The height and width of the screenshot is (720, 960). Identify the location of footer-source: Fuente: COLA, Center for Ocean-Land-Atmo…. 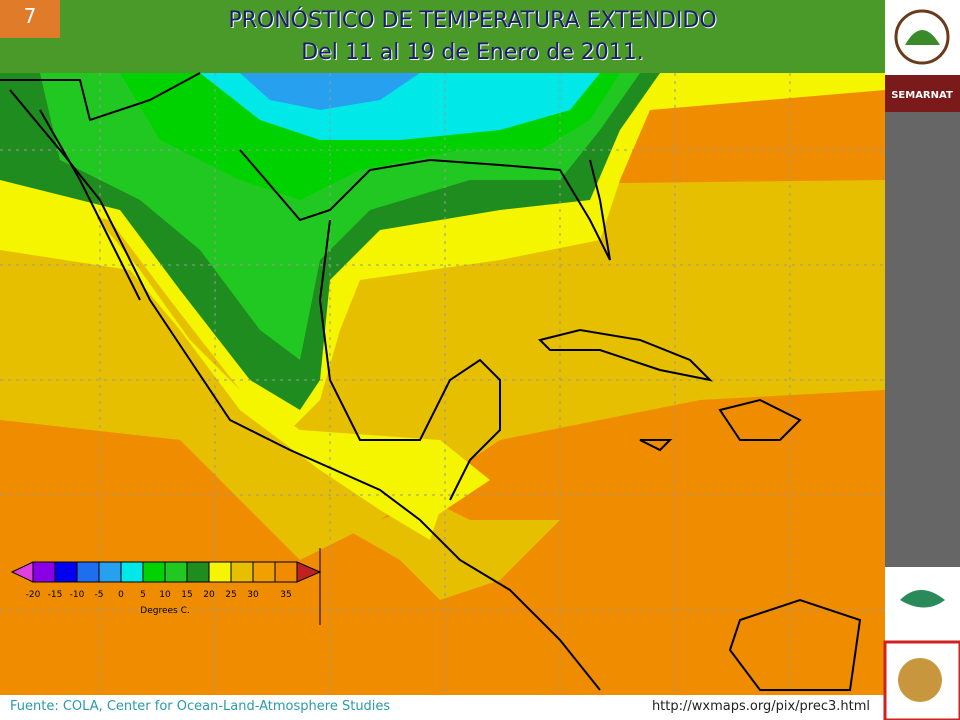
(200, 706).